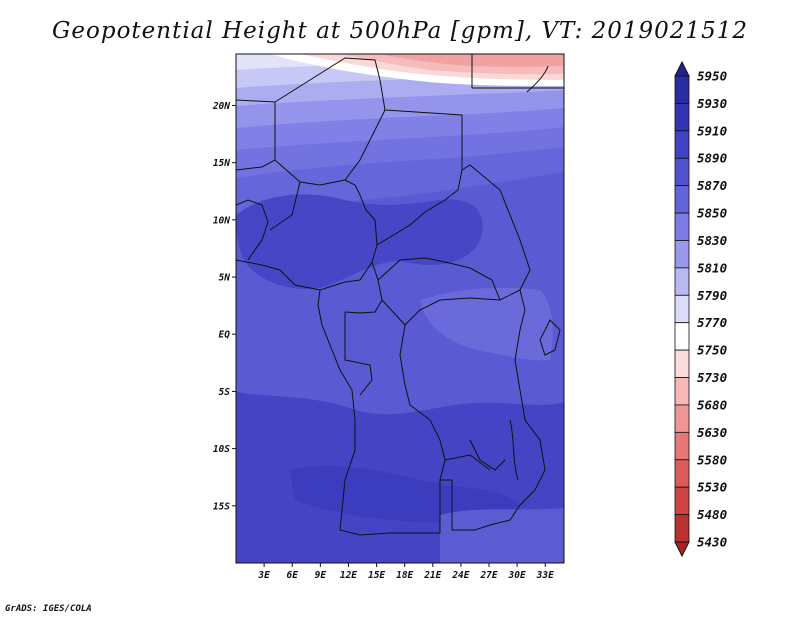  Describe the element at coordinates (712, 158) in the screenshot. I see `colorbar-label: 5890` at that location.